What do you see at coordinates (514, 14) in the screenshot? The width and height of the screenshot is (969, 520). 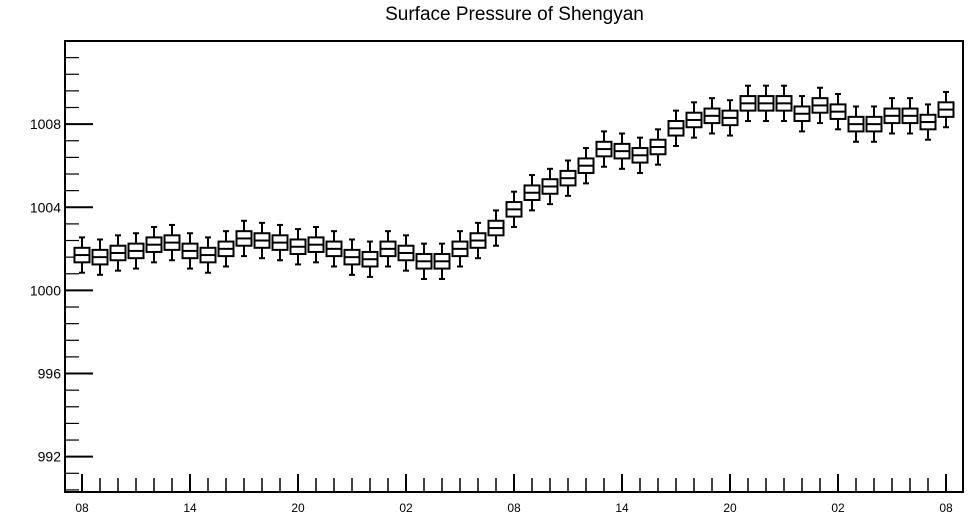 I see `chart-title: Surface Pressure of Shengyan` at bounding box center [514, 14].